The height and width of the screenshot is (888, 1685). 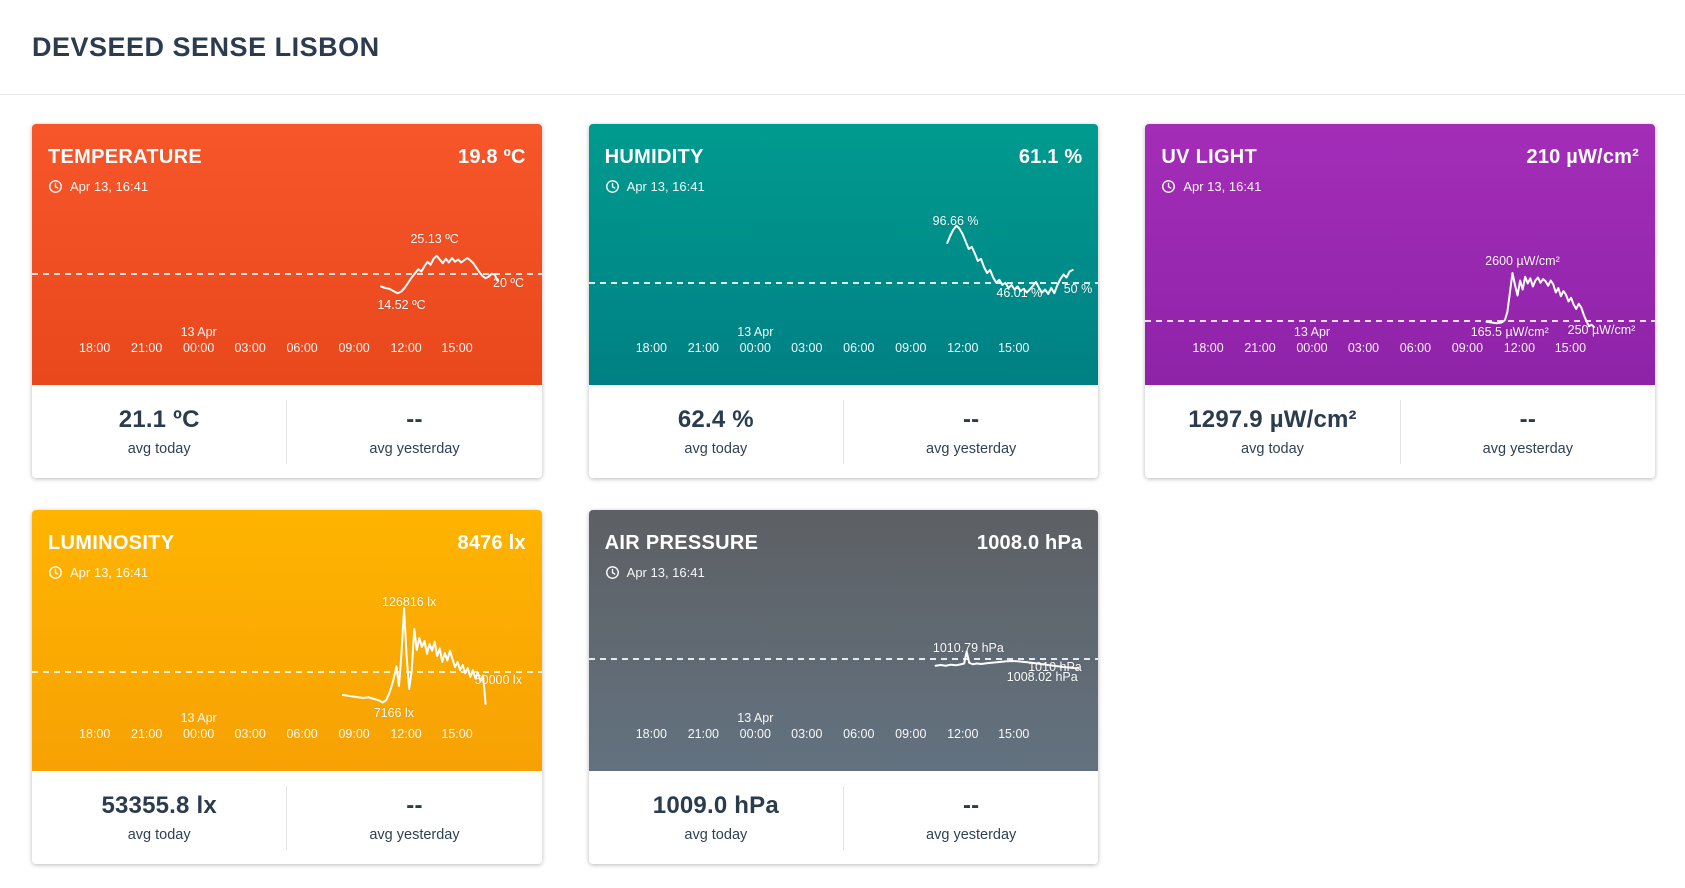 What do you see at coordinates (1209, 157) in the screenshot?
I see `sensor-title: UV LIGHT` at bounding box center [1209, 157].